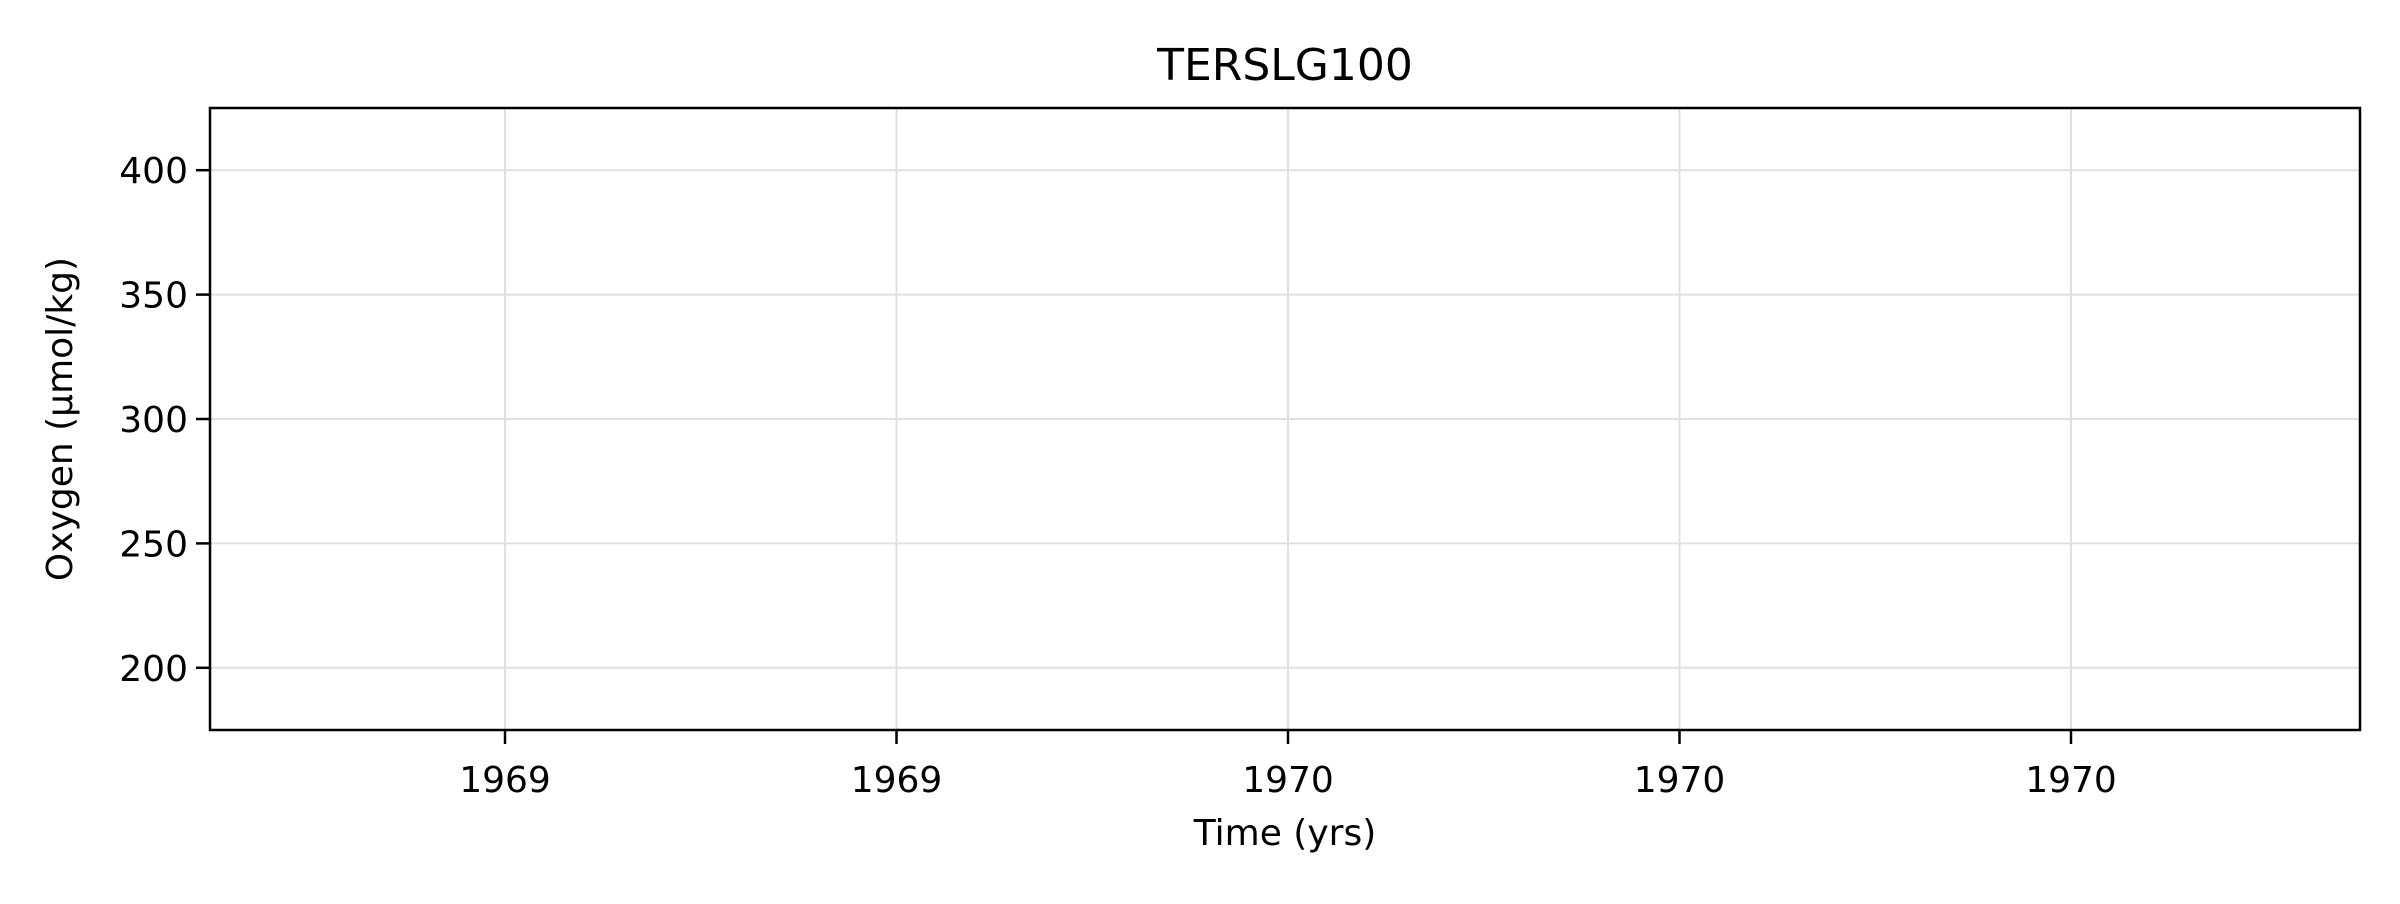 The height and width of the screenshot is (904, 2400). Describe the element at coordinates (153, 669) in the screenshot. I see `y-tick-label: 200` at that location.